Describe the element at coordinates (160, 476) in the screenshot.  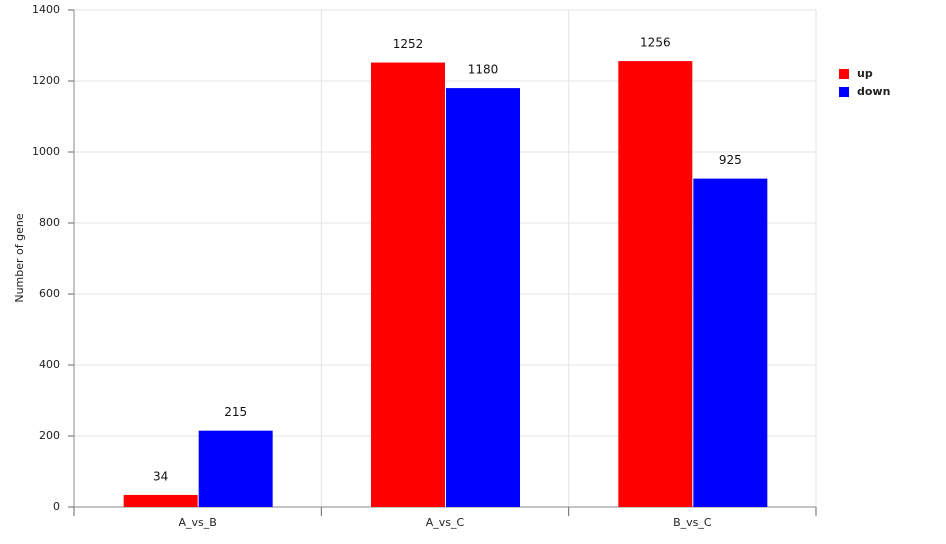
I see `value-label: 34` at that location.